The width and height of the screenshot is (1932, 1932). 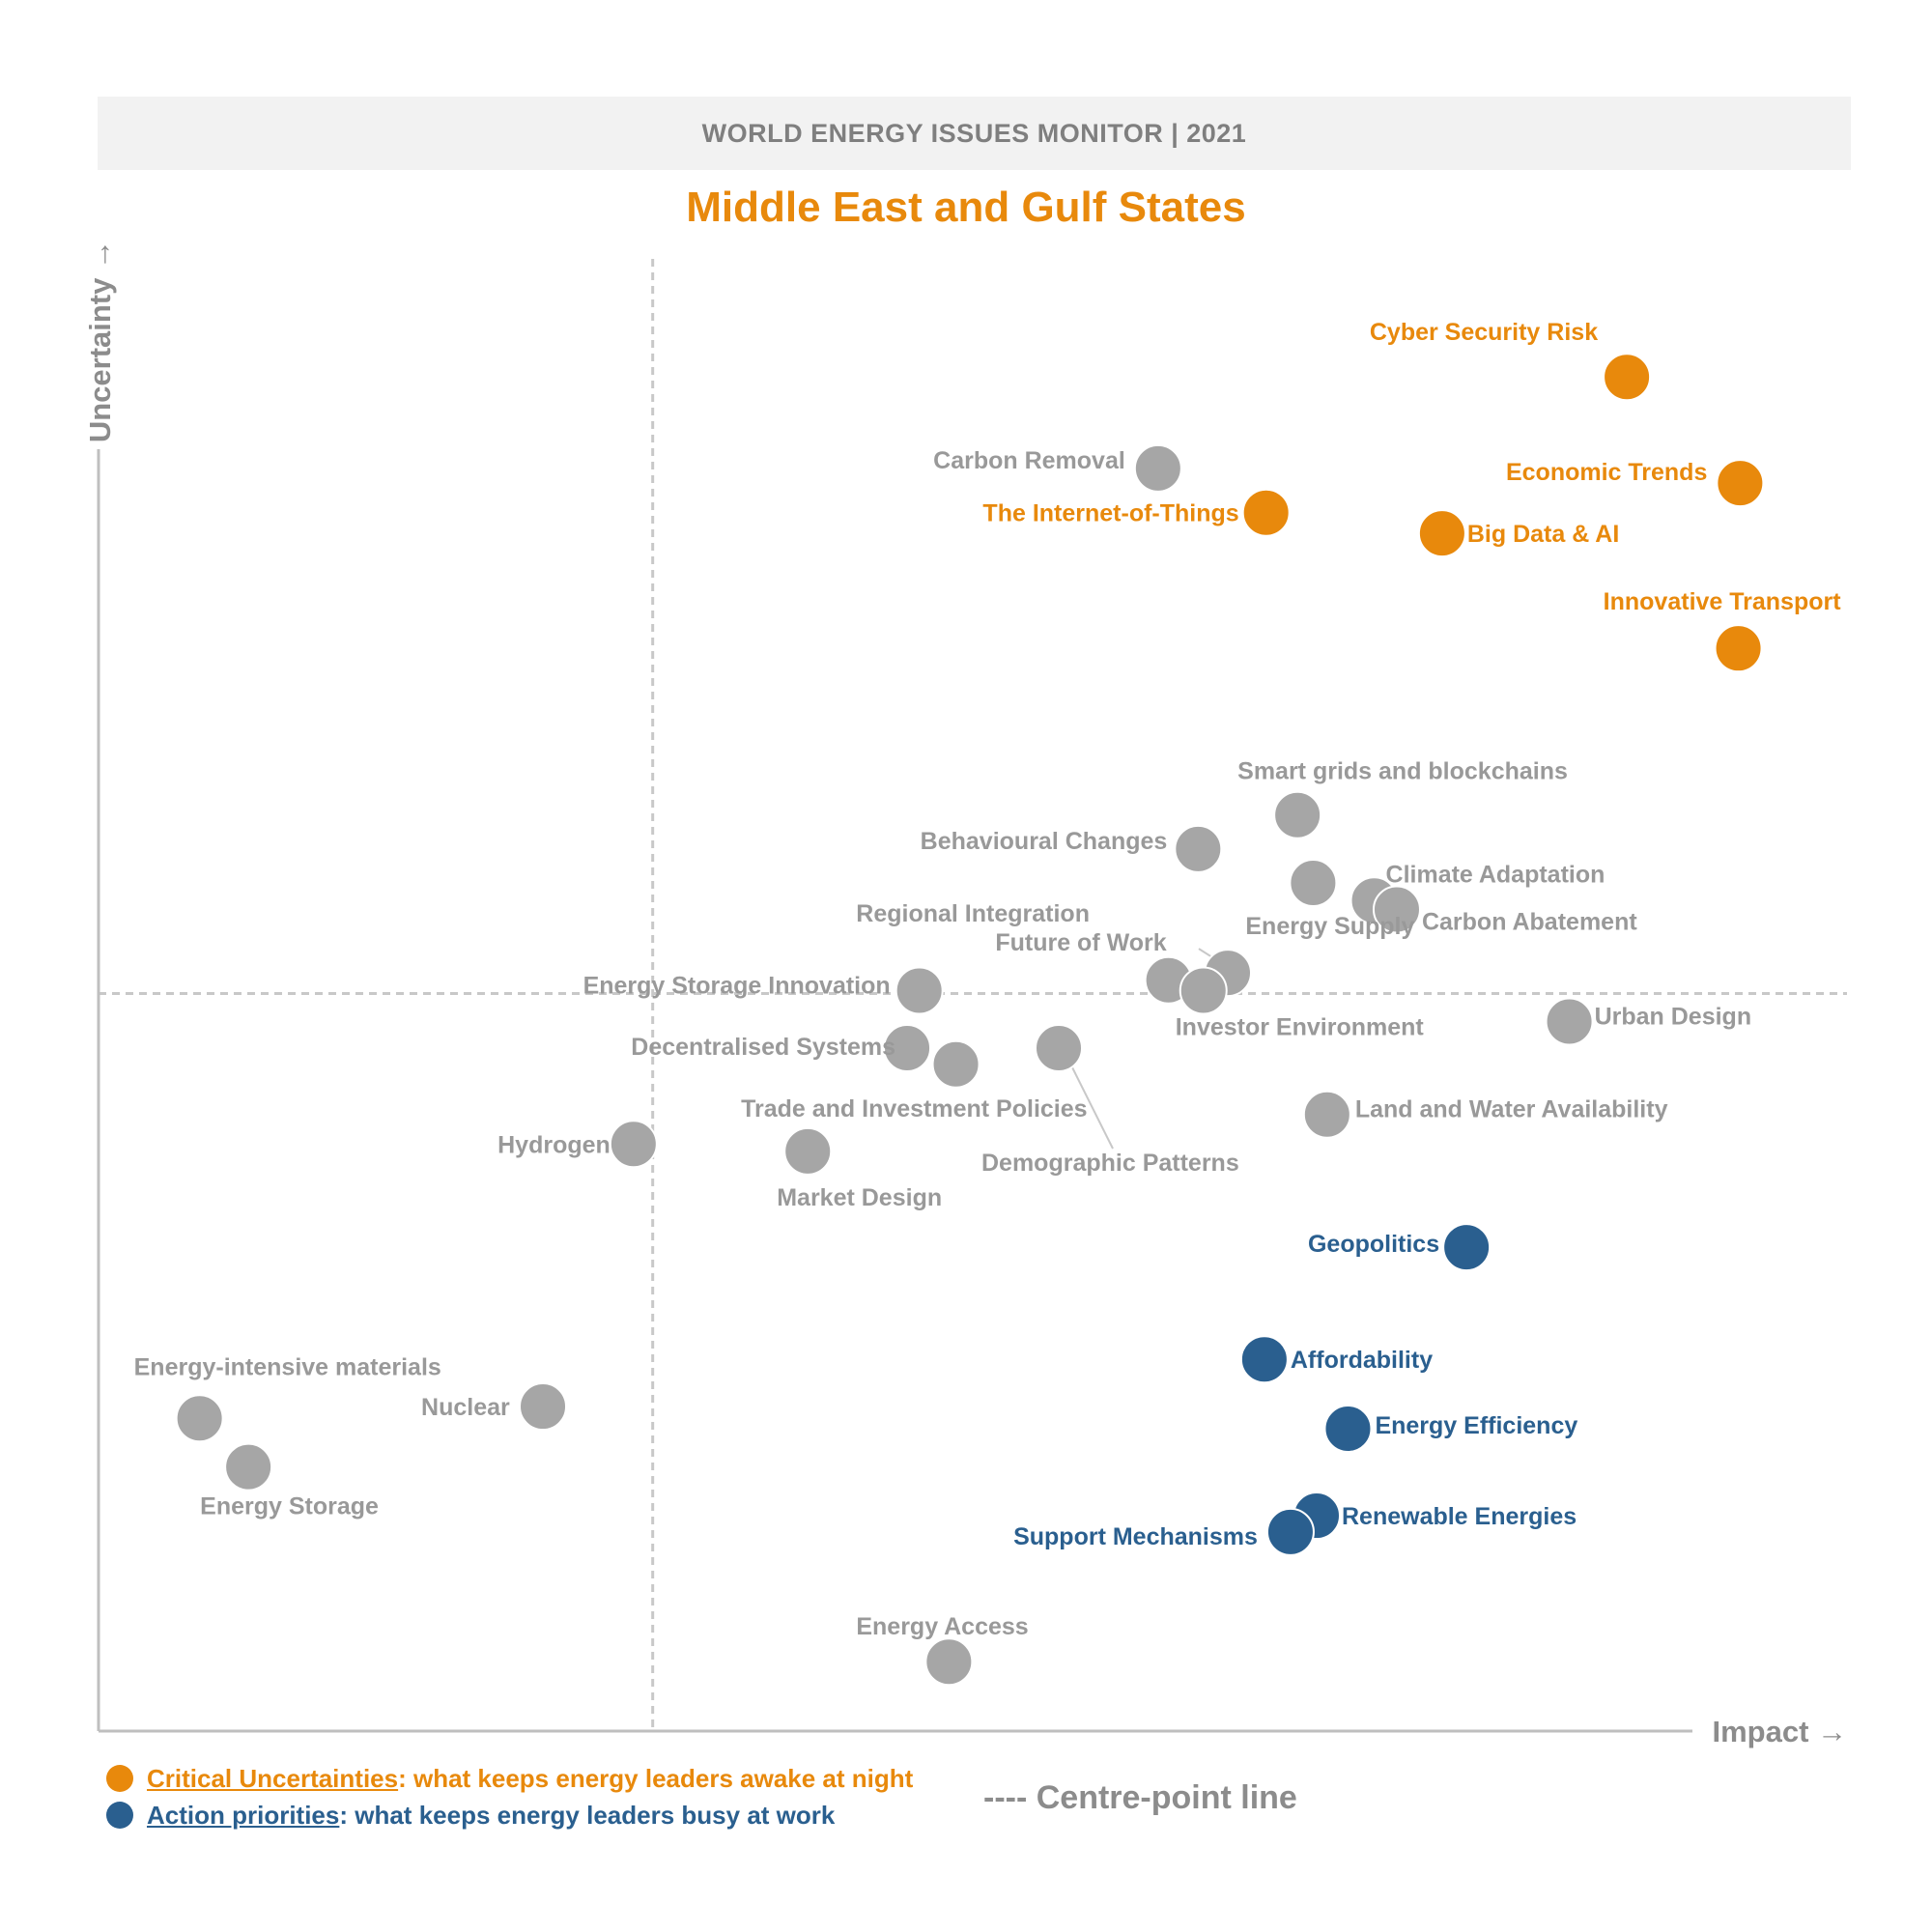 I want to click on label-trade-and-investment-policies: Trade and Investment Policies, so click(x=914, y=1108).